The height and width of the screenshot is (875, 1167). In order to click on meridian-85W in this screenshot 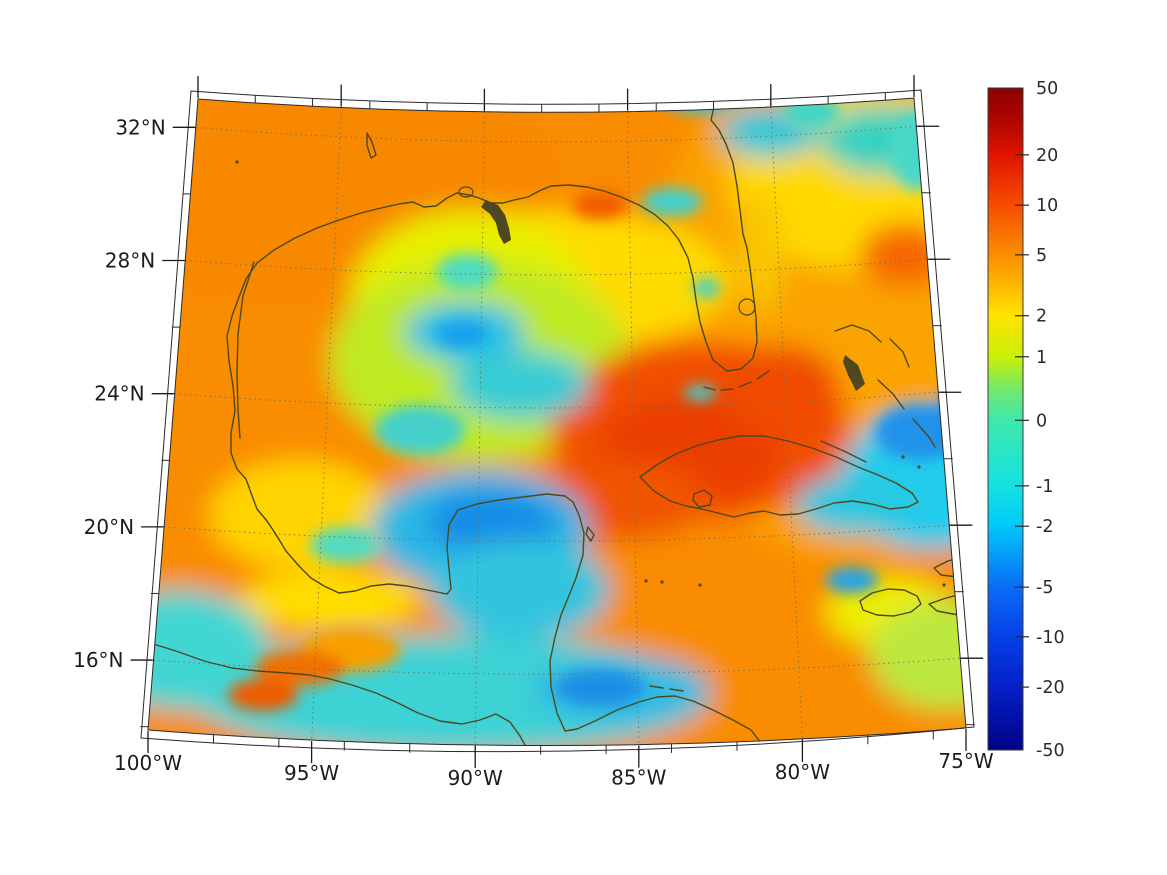, I will do `click(633, 428)`.